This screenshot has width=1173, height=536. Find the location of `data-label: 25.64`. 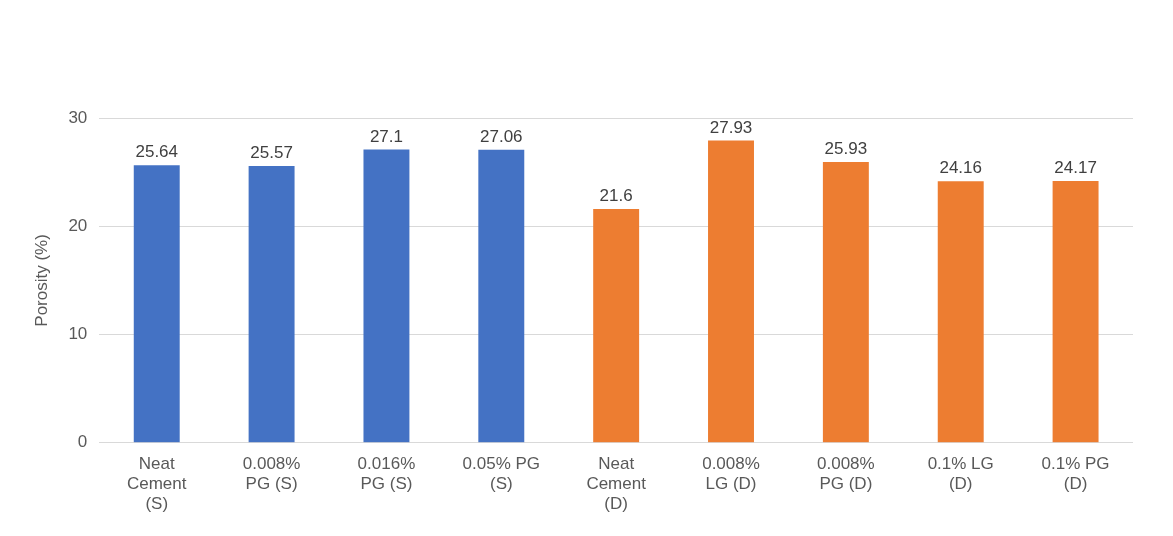

data-label: 25.64 is located at coordinates (157, 152).